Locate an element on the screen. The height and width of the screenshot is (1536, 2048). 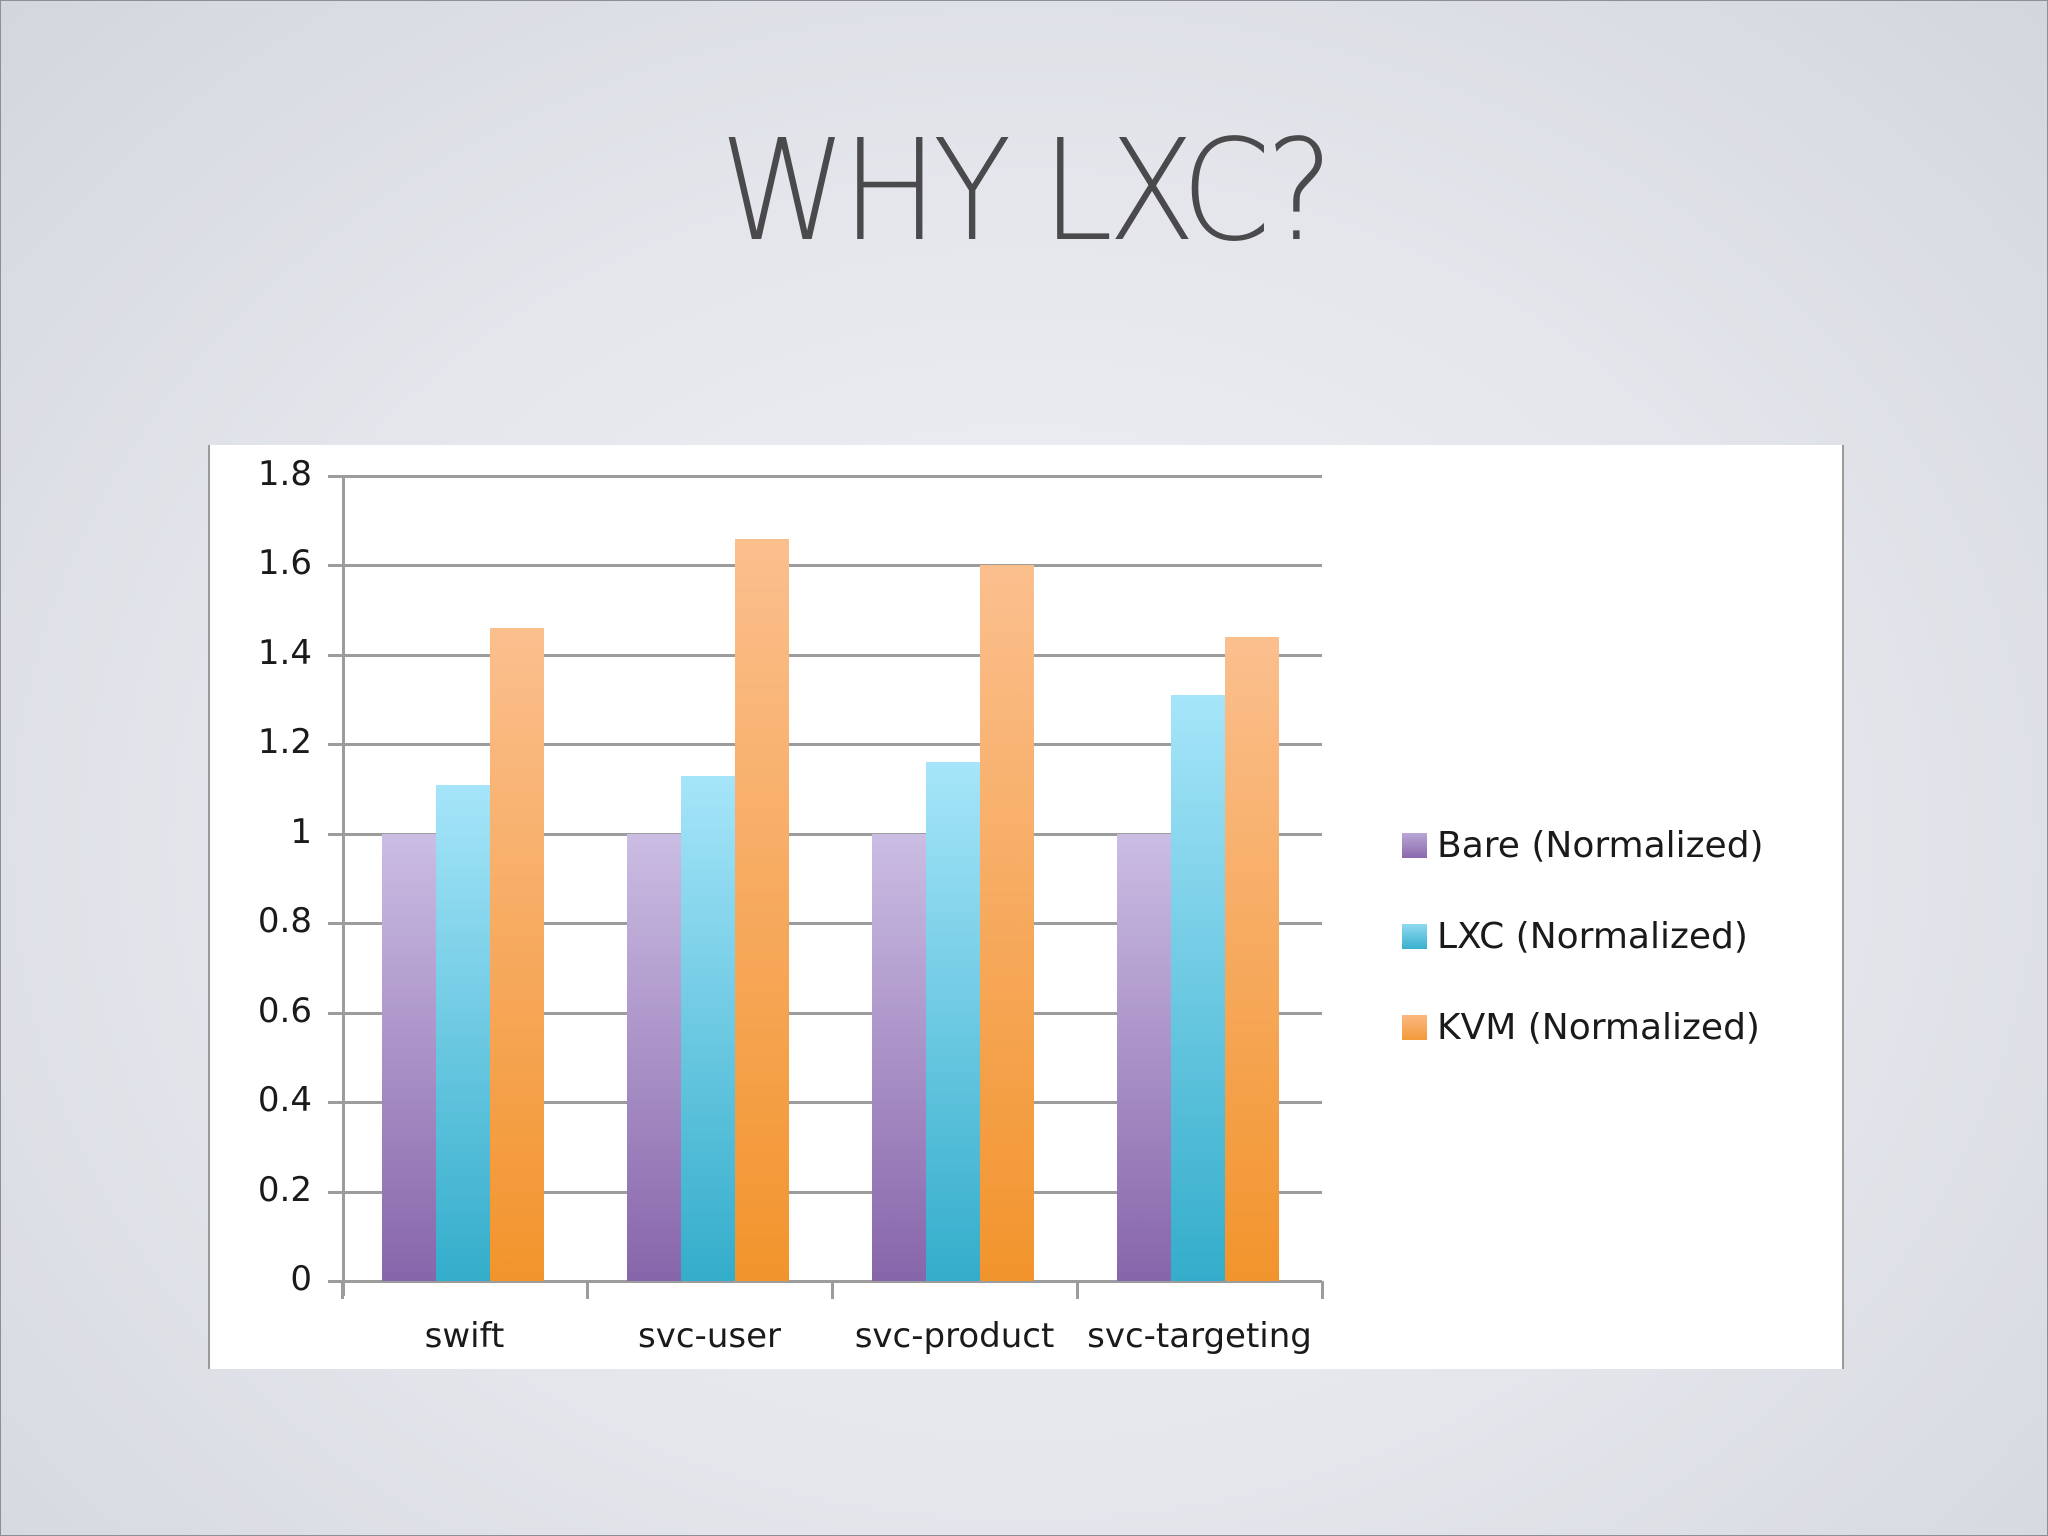
y-tick-label: 0.8 is located at coordinates (284, 921).